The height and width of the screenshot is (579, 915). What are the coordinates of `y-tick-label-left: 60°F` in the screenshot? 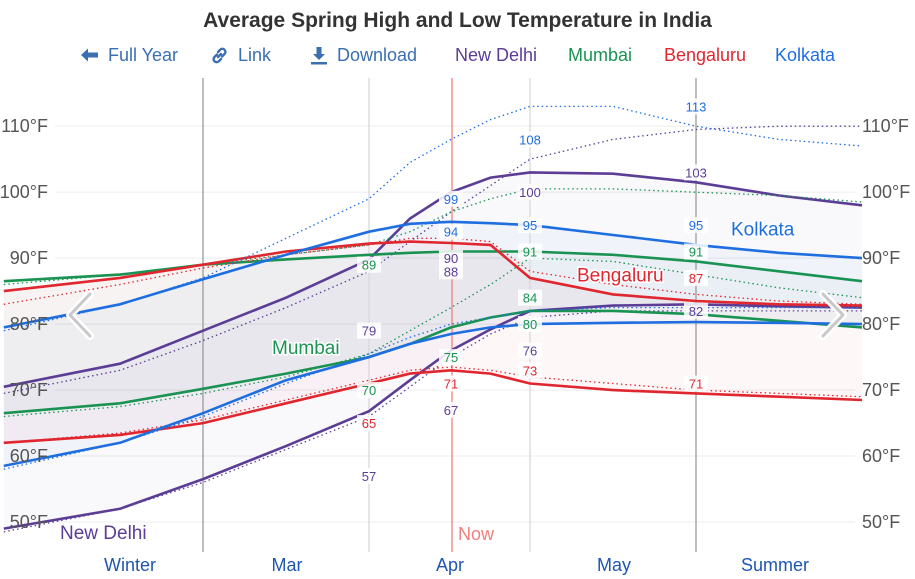 It's located at (29, 456).